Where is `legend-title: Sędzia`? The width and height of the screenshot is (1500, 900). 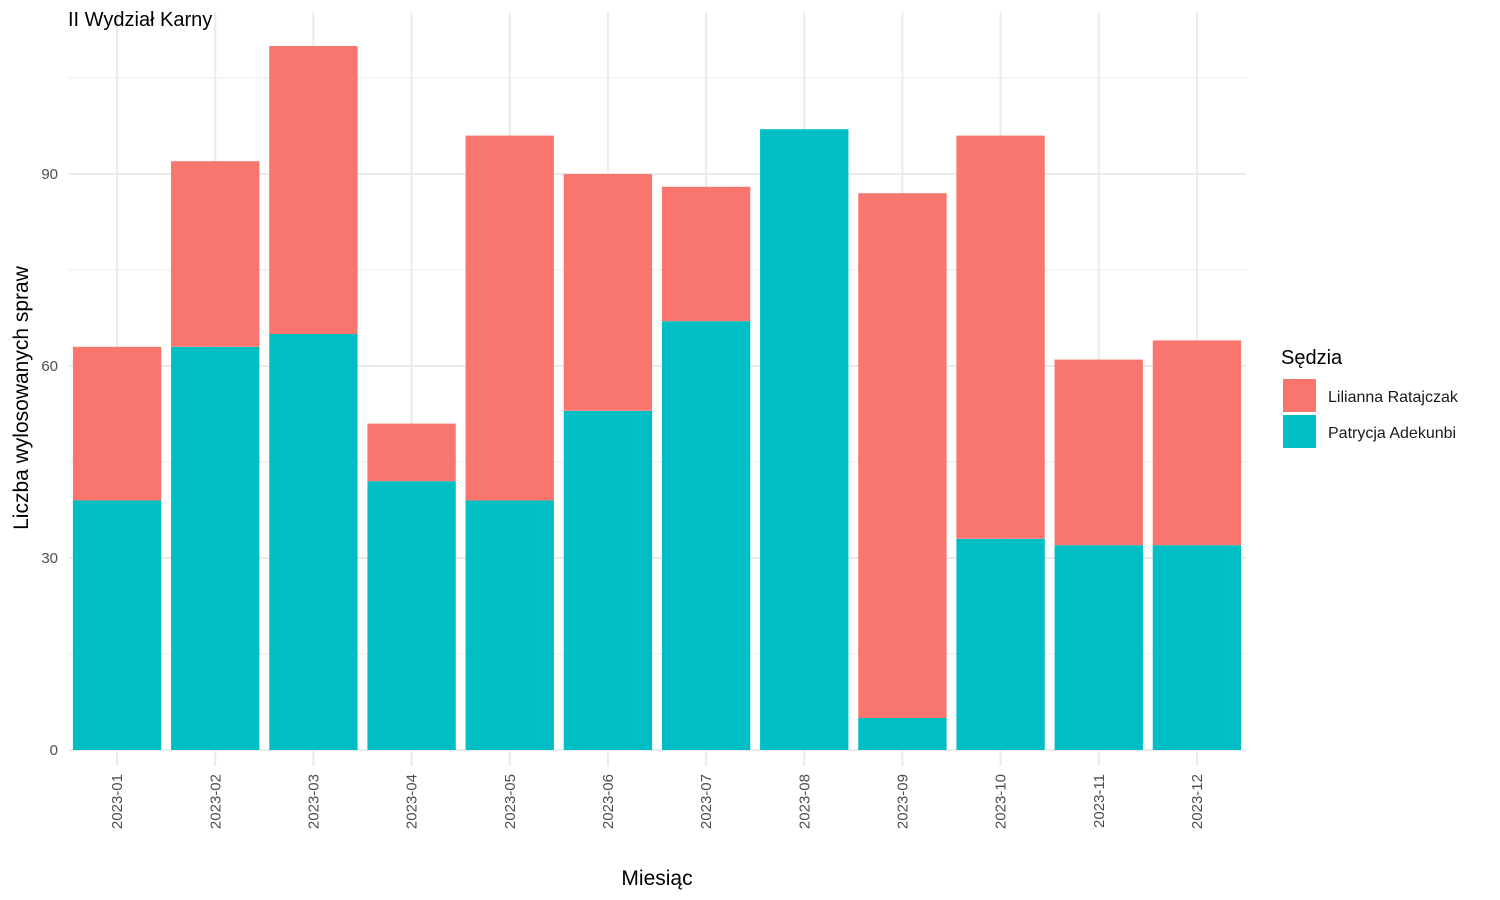 legend-title: Sędzia is located at coordinates (1312, 358).